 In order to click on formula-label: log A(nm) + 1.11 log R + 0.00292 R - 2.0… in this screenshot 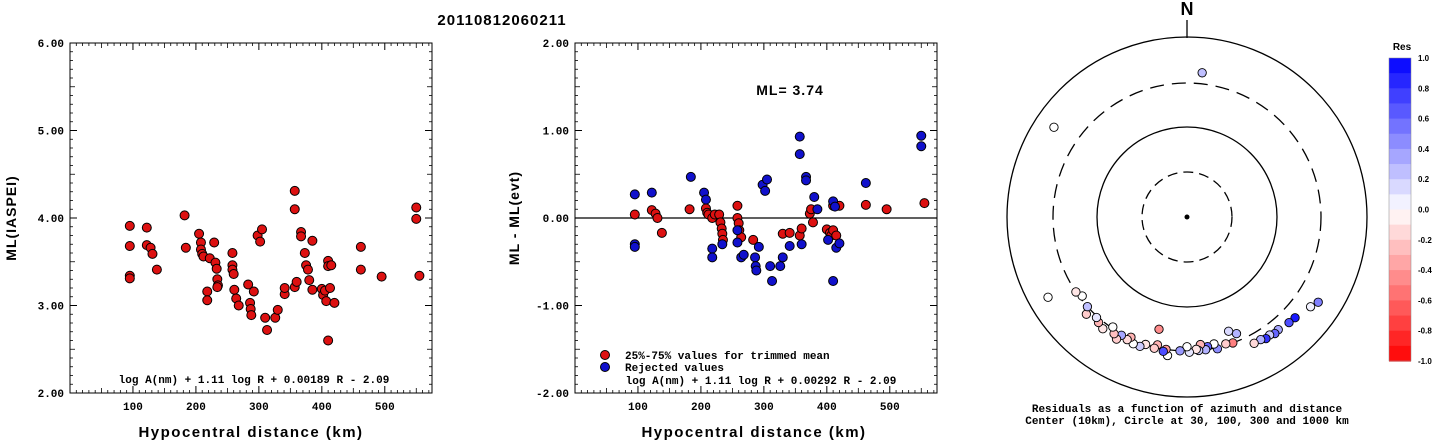, I will do `click(761, 382)`.